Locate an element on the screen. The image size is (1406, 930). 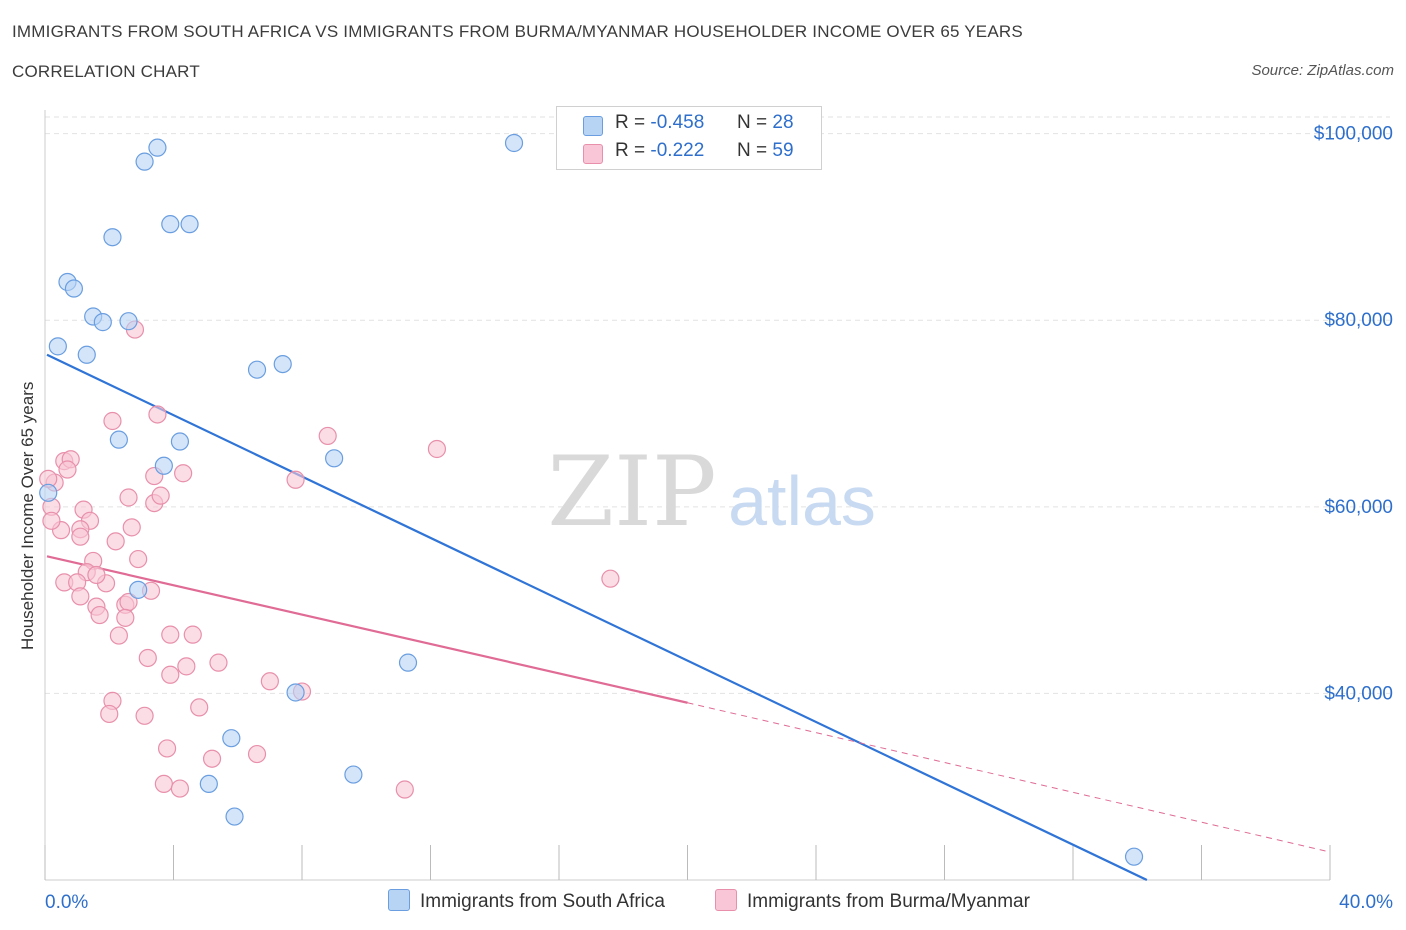
watermark-zip: ZIP is located at coordinates (631, 492).